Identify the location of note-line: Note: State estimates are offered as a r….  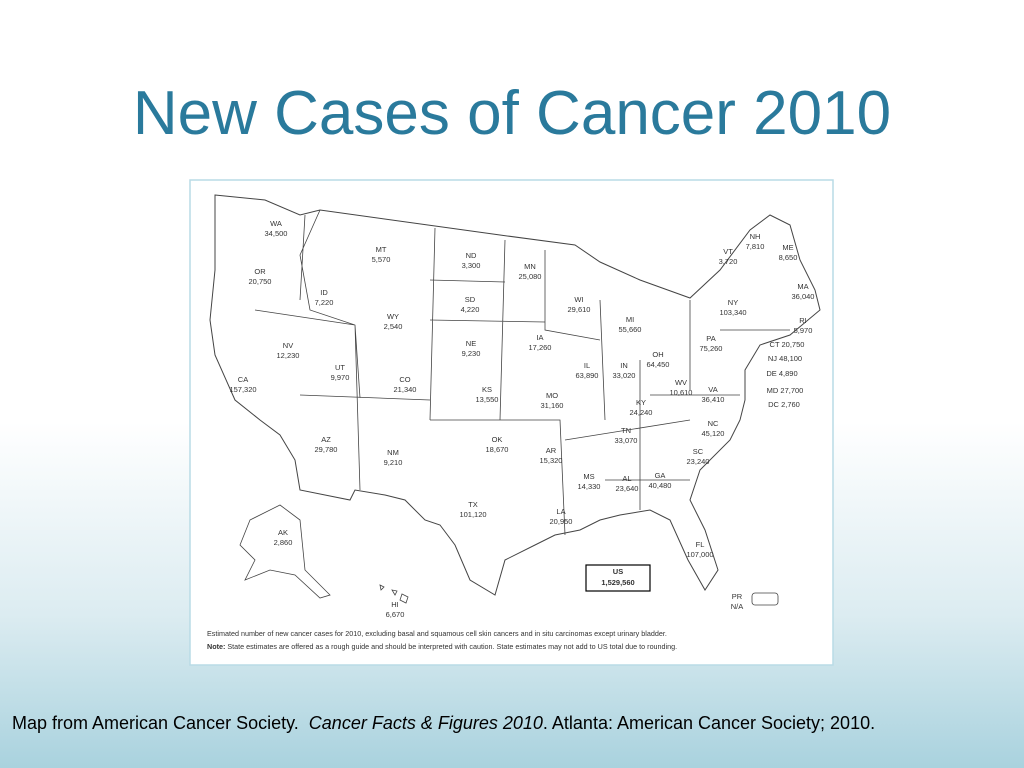
(442, 646).